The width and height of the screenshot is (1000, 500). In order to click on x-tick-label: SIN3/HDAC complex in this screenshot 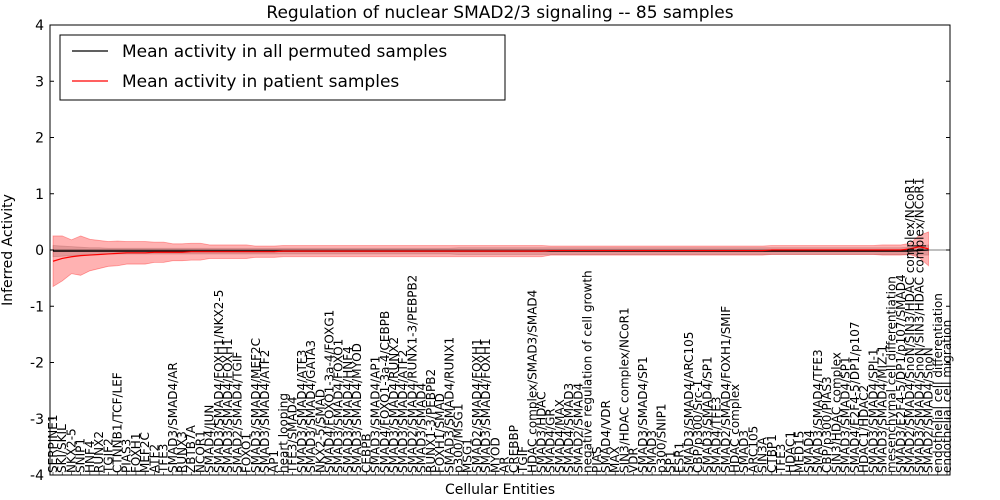, I will do `click(836, 412)`.